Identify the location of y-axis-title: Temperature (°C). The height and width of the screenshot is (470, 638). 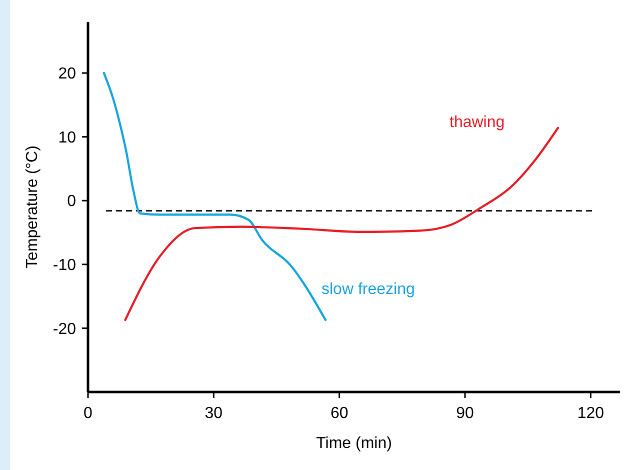
(32, 207).